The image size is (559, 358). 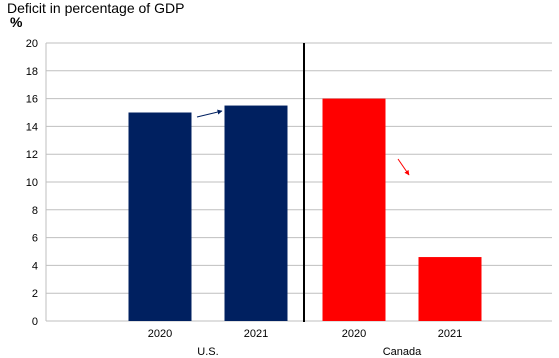 I want to click on y-tick-label: 12, so click(x=32, y=155).